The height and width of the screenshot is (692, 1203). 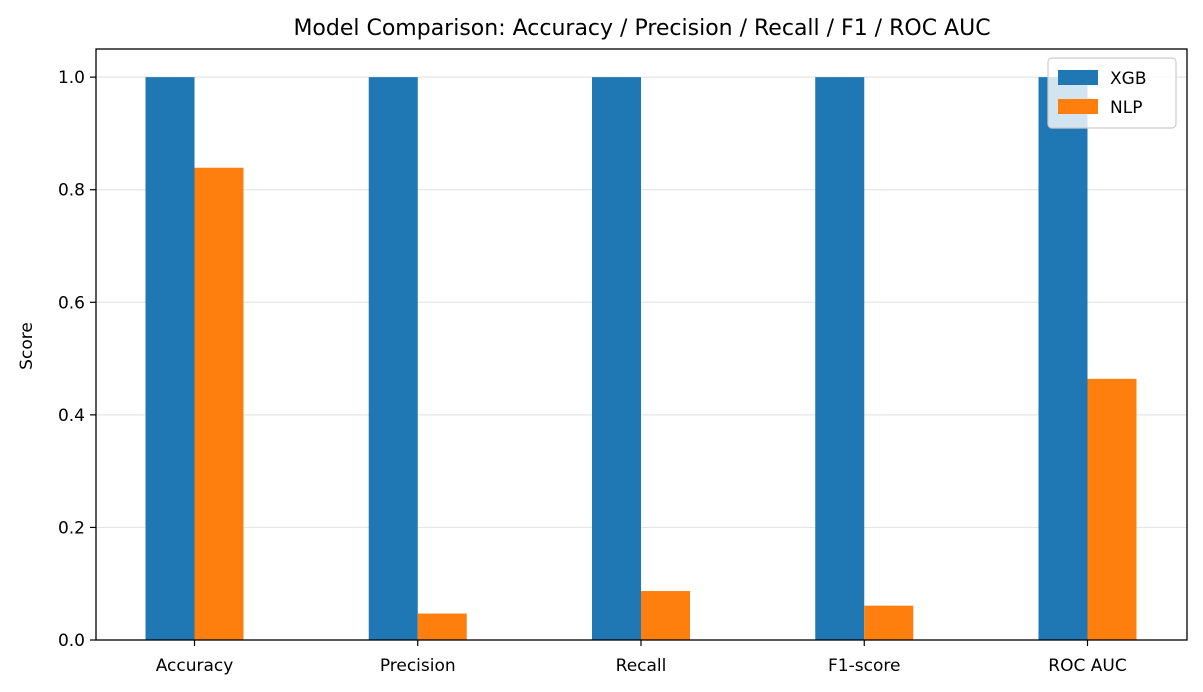 I want to click on legend-label-nlp: NLP, so click(x=1126, y=108).